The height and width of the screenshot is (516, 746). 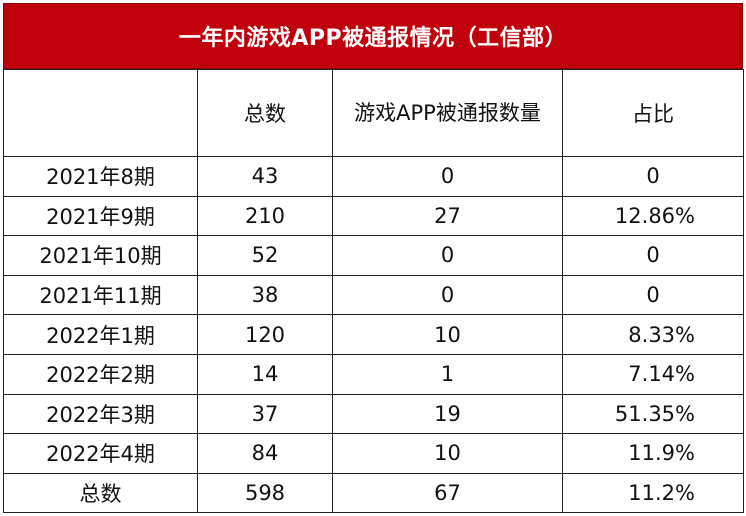 I want to click on table-row: 2021年9期 210 27 12.86%, so click(x=373, y=216).